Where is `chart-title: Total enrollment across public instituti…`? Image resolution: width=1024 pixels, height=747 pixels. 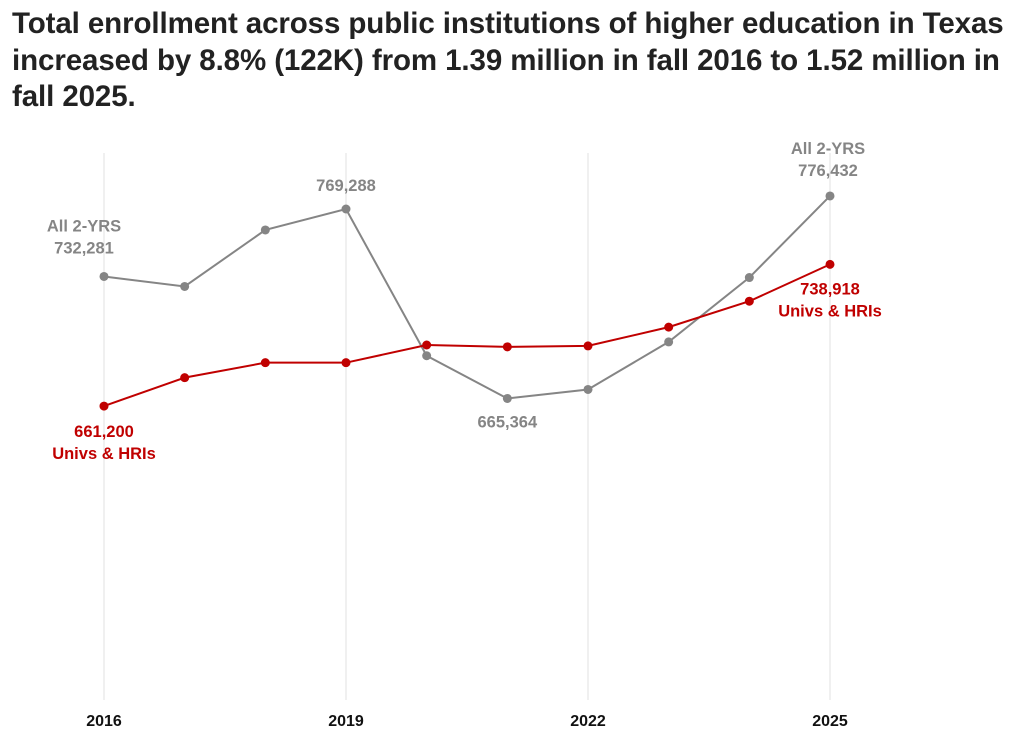 chart-title: Total enrollment across public instituti… is located at coordinates (508, 60).